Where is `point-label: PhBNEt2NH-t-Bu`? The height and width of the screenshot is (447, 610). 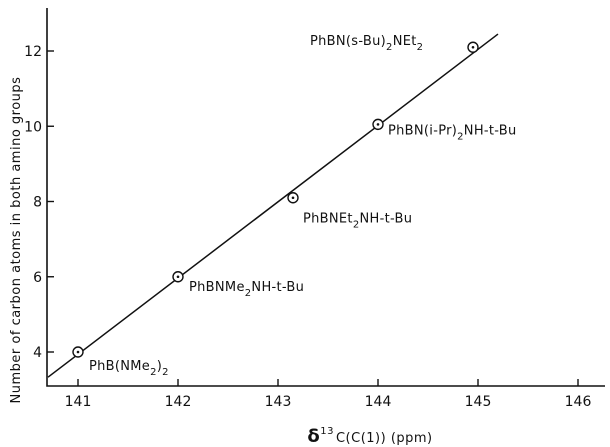 point-label: PhBNEt2NH-t-Bu is located at coordinates (357, 221).